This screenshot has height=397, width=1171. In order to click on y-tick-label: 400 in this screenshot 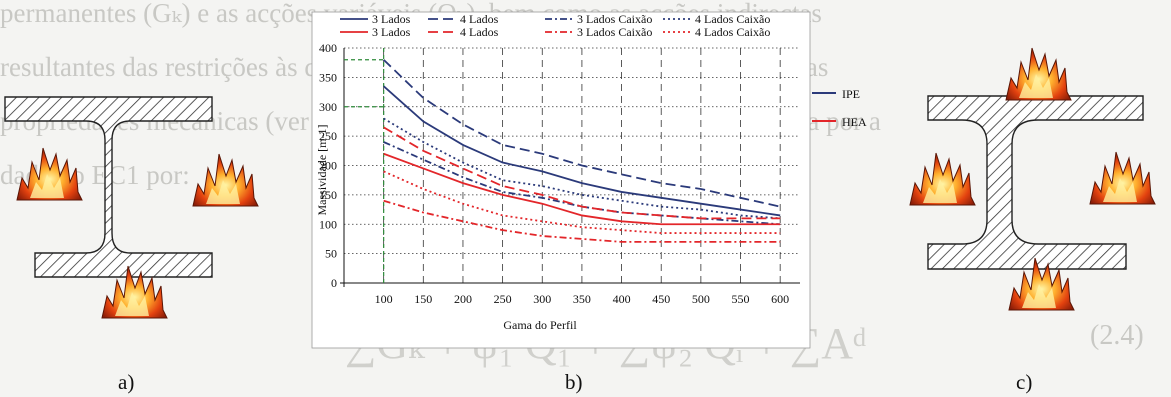, I will do `click(328, 48)`.